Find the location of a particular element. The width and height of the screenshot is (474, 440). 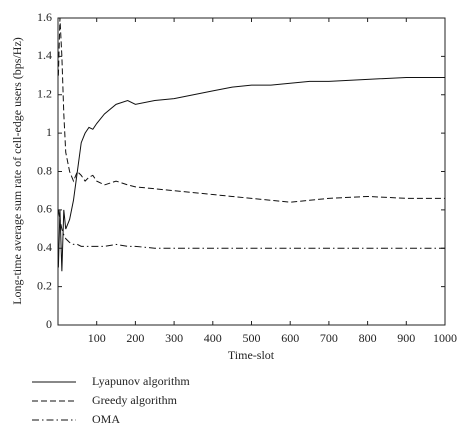

legend-label: OMA is located at coordinates (106, 419).